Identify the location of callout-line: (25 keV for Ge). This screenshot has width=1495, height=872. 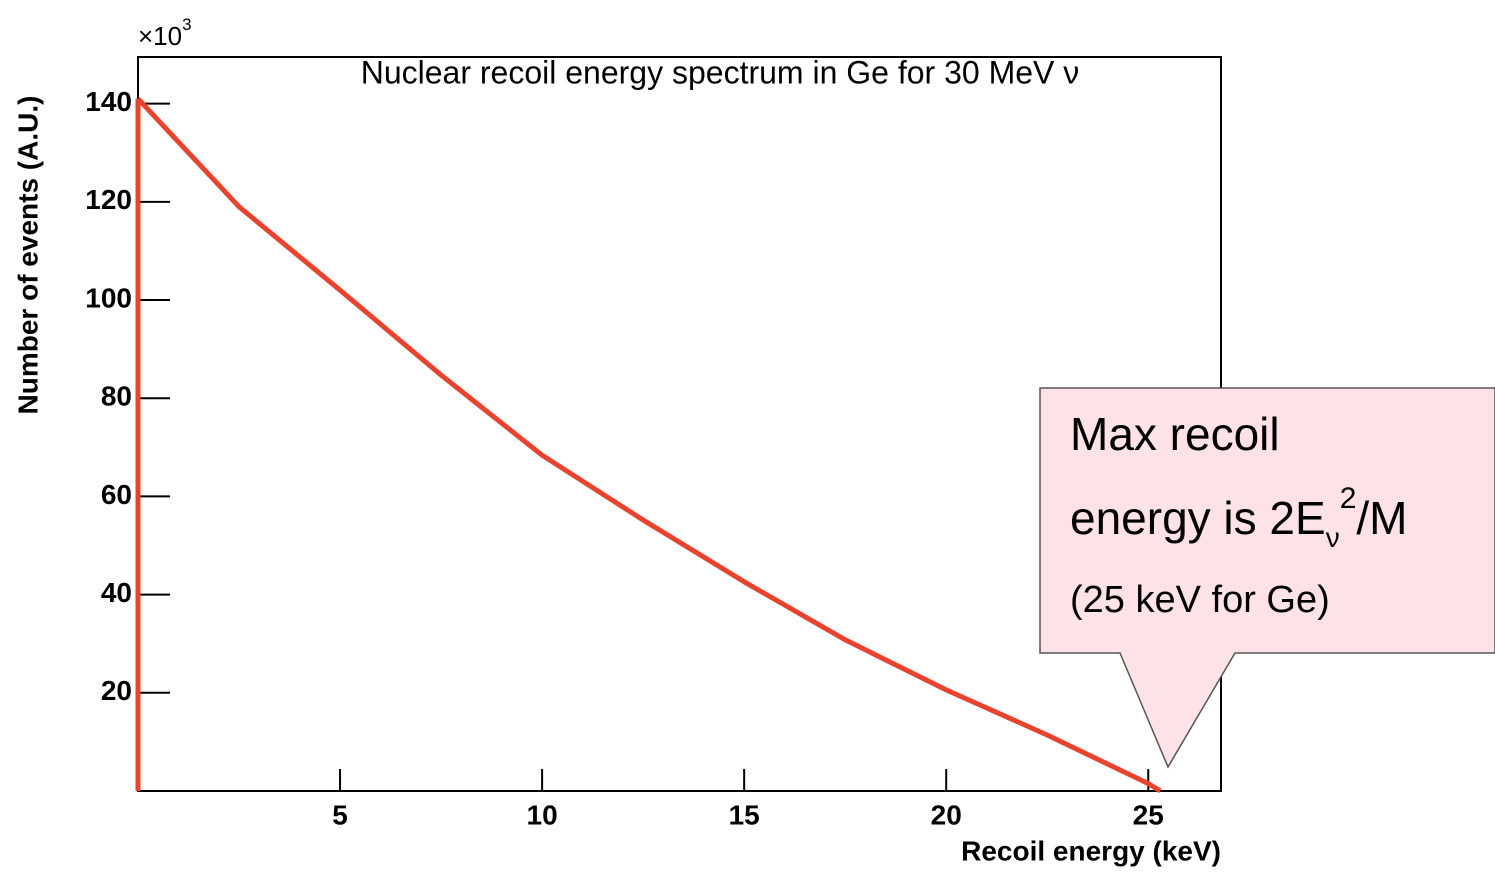
(1200, 600).